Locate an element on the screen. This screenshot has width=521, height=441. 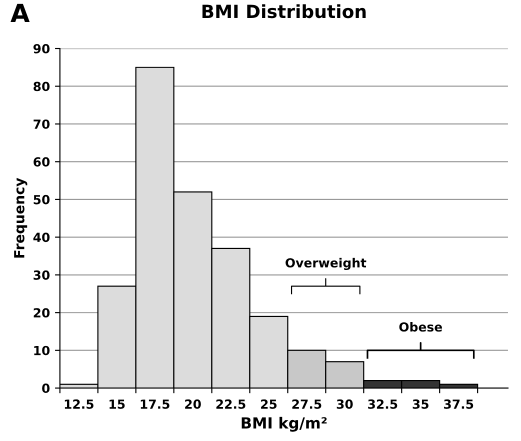
x-tick-label: 37.5 is located at coordinates (459, 404).